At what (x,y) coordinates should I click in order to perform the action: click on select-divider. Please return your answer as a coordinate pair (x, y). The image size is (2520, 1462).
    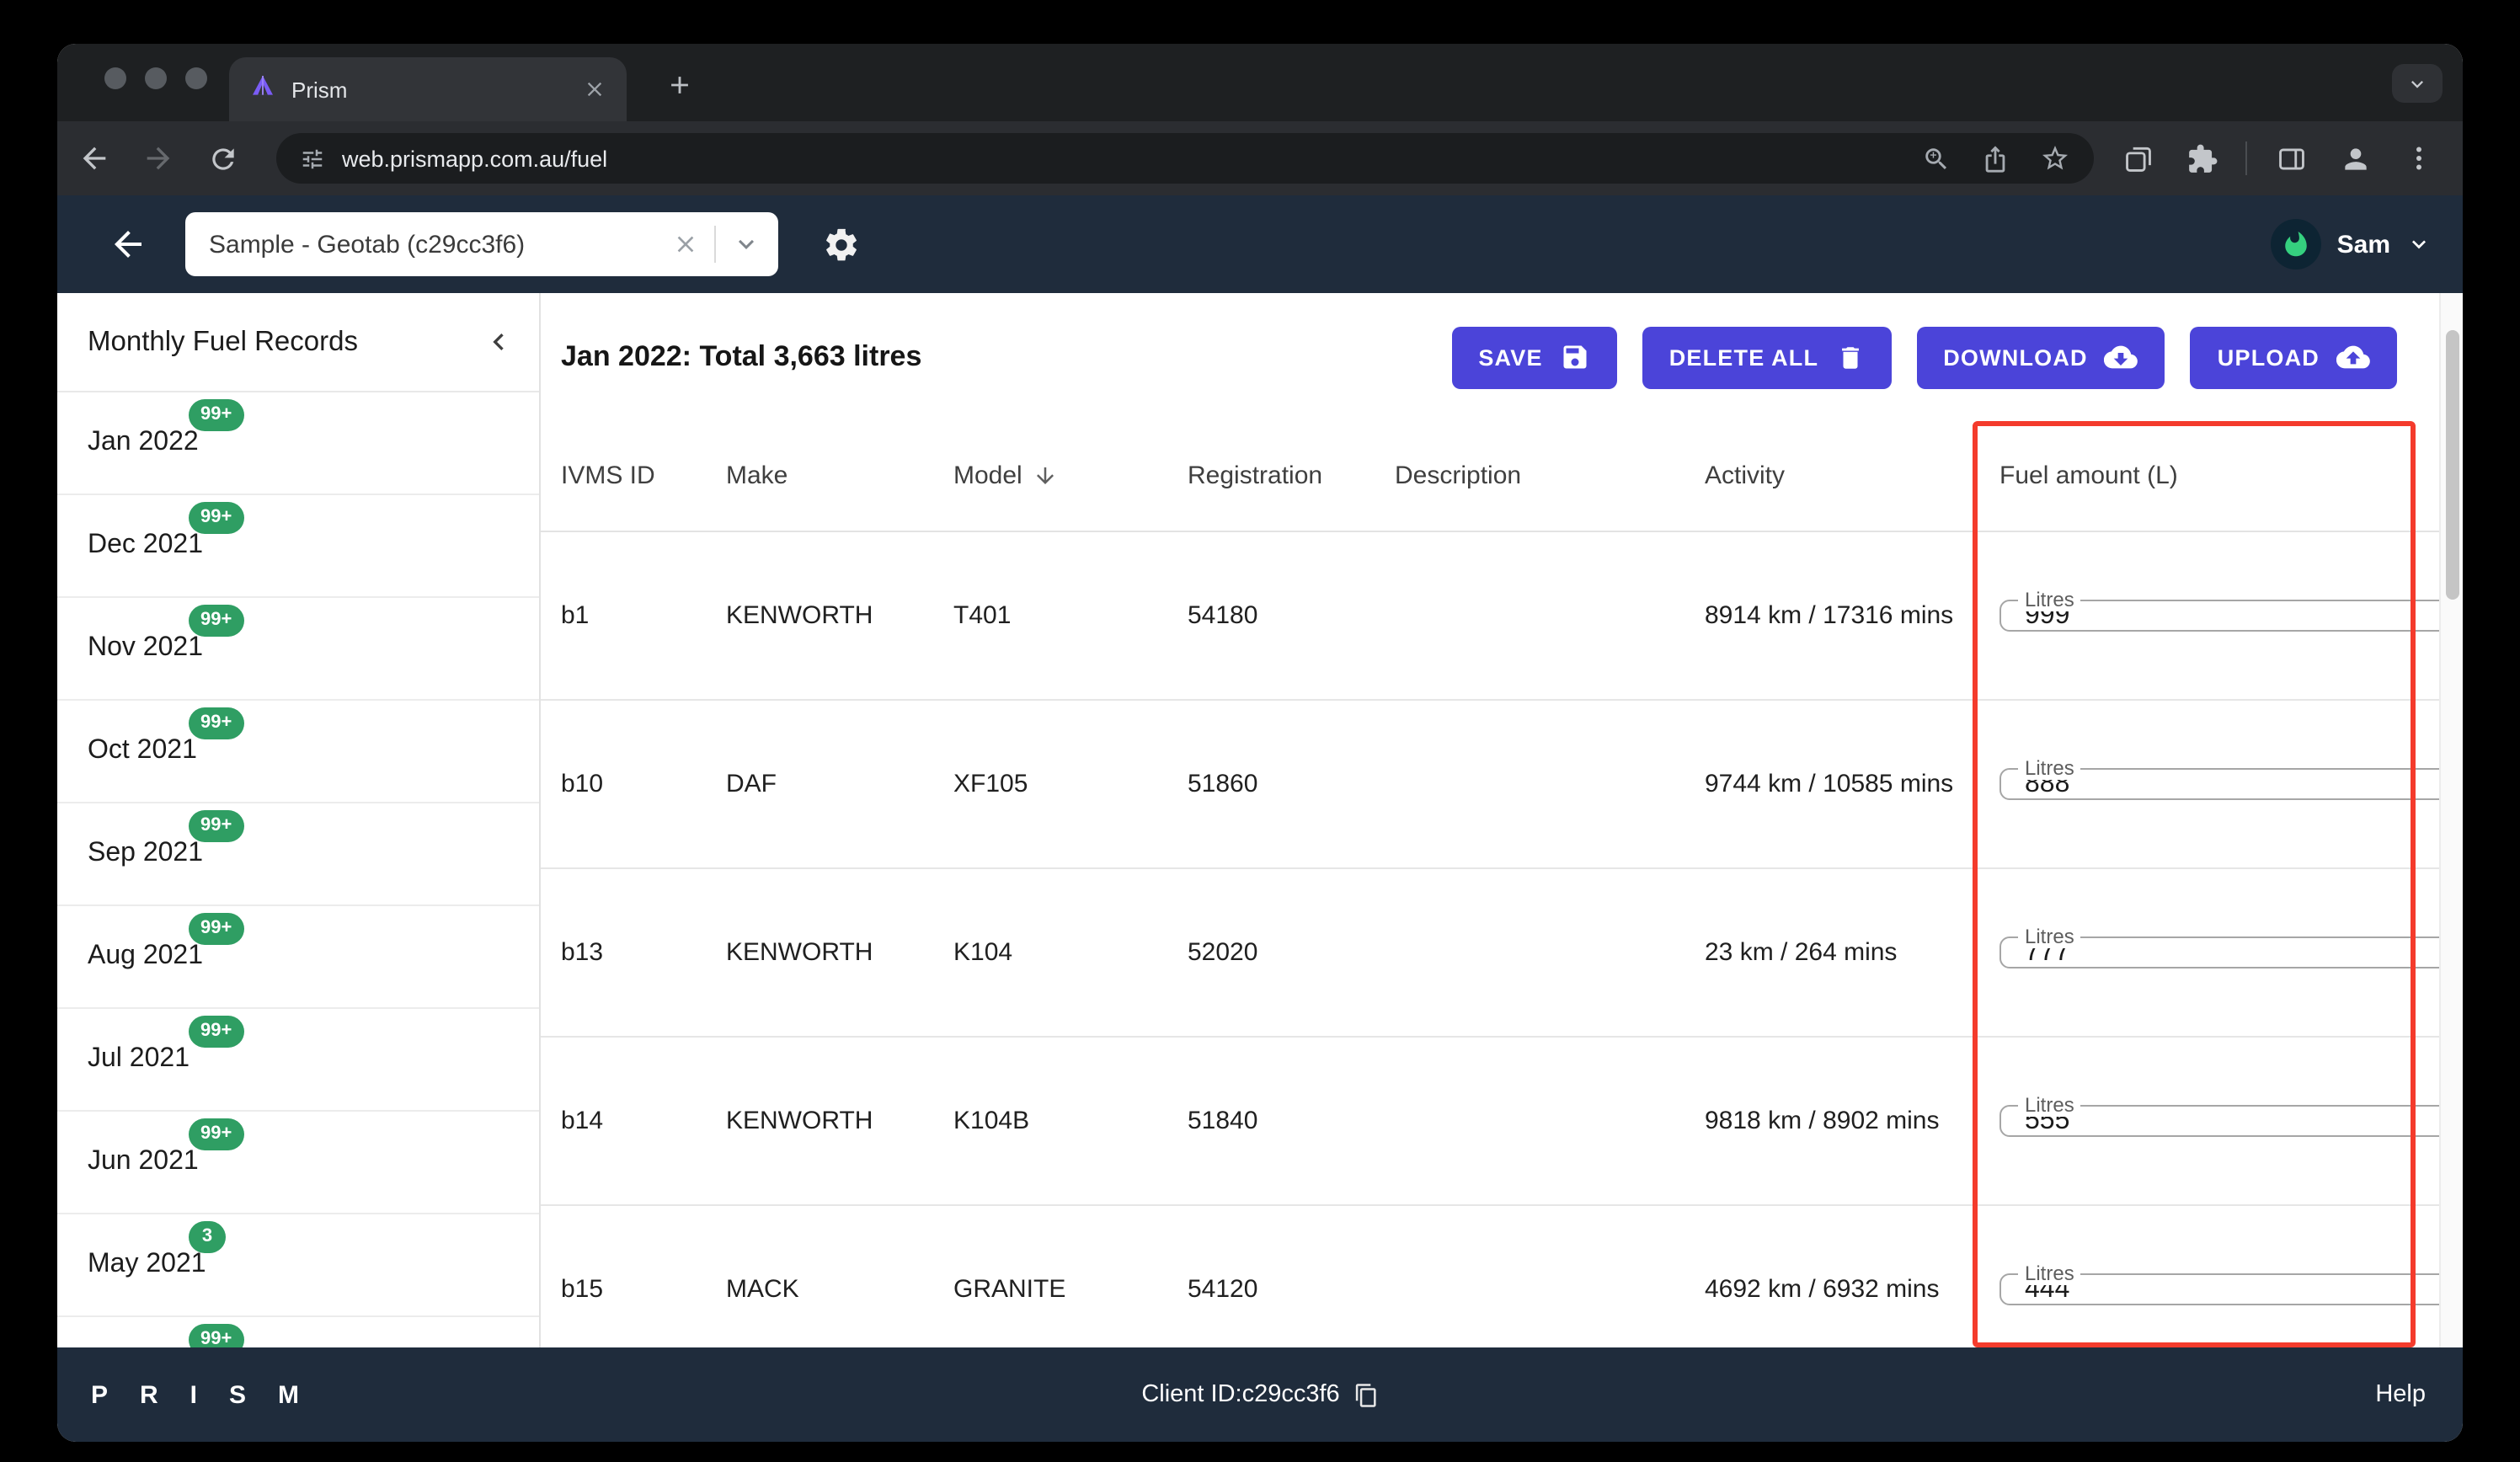
    Looking at the image, I should click on (715, 244).